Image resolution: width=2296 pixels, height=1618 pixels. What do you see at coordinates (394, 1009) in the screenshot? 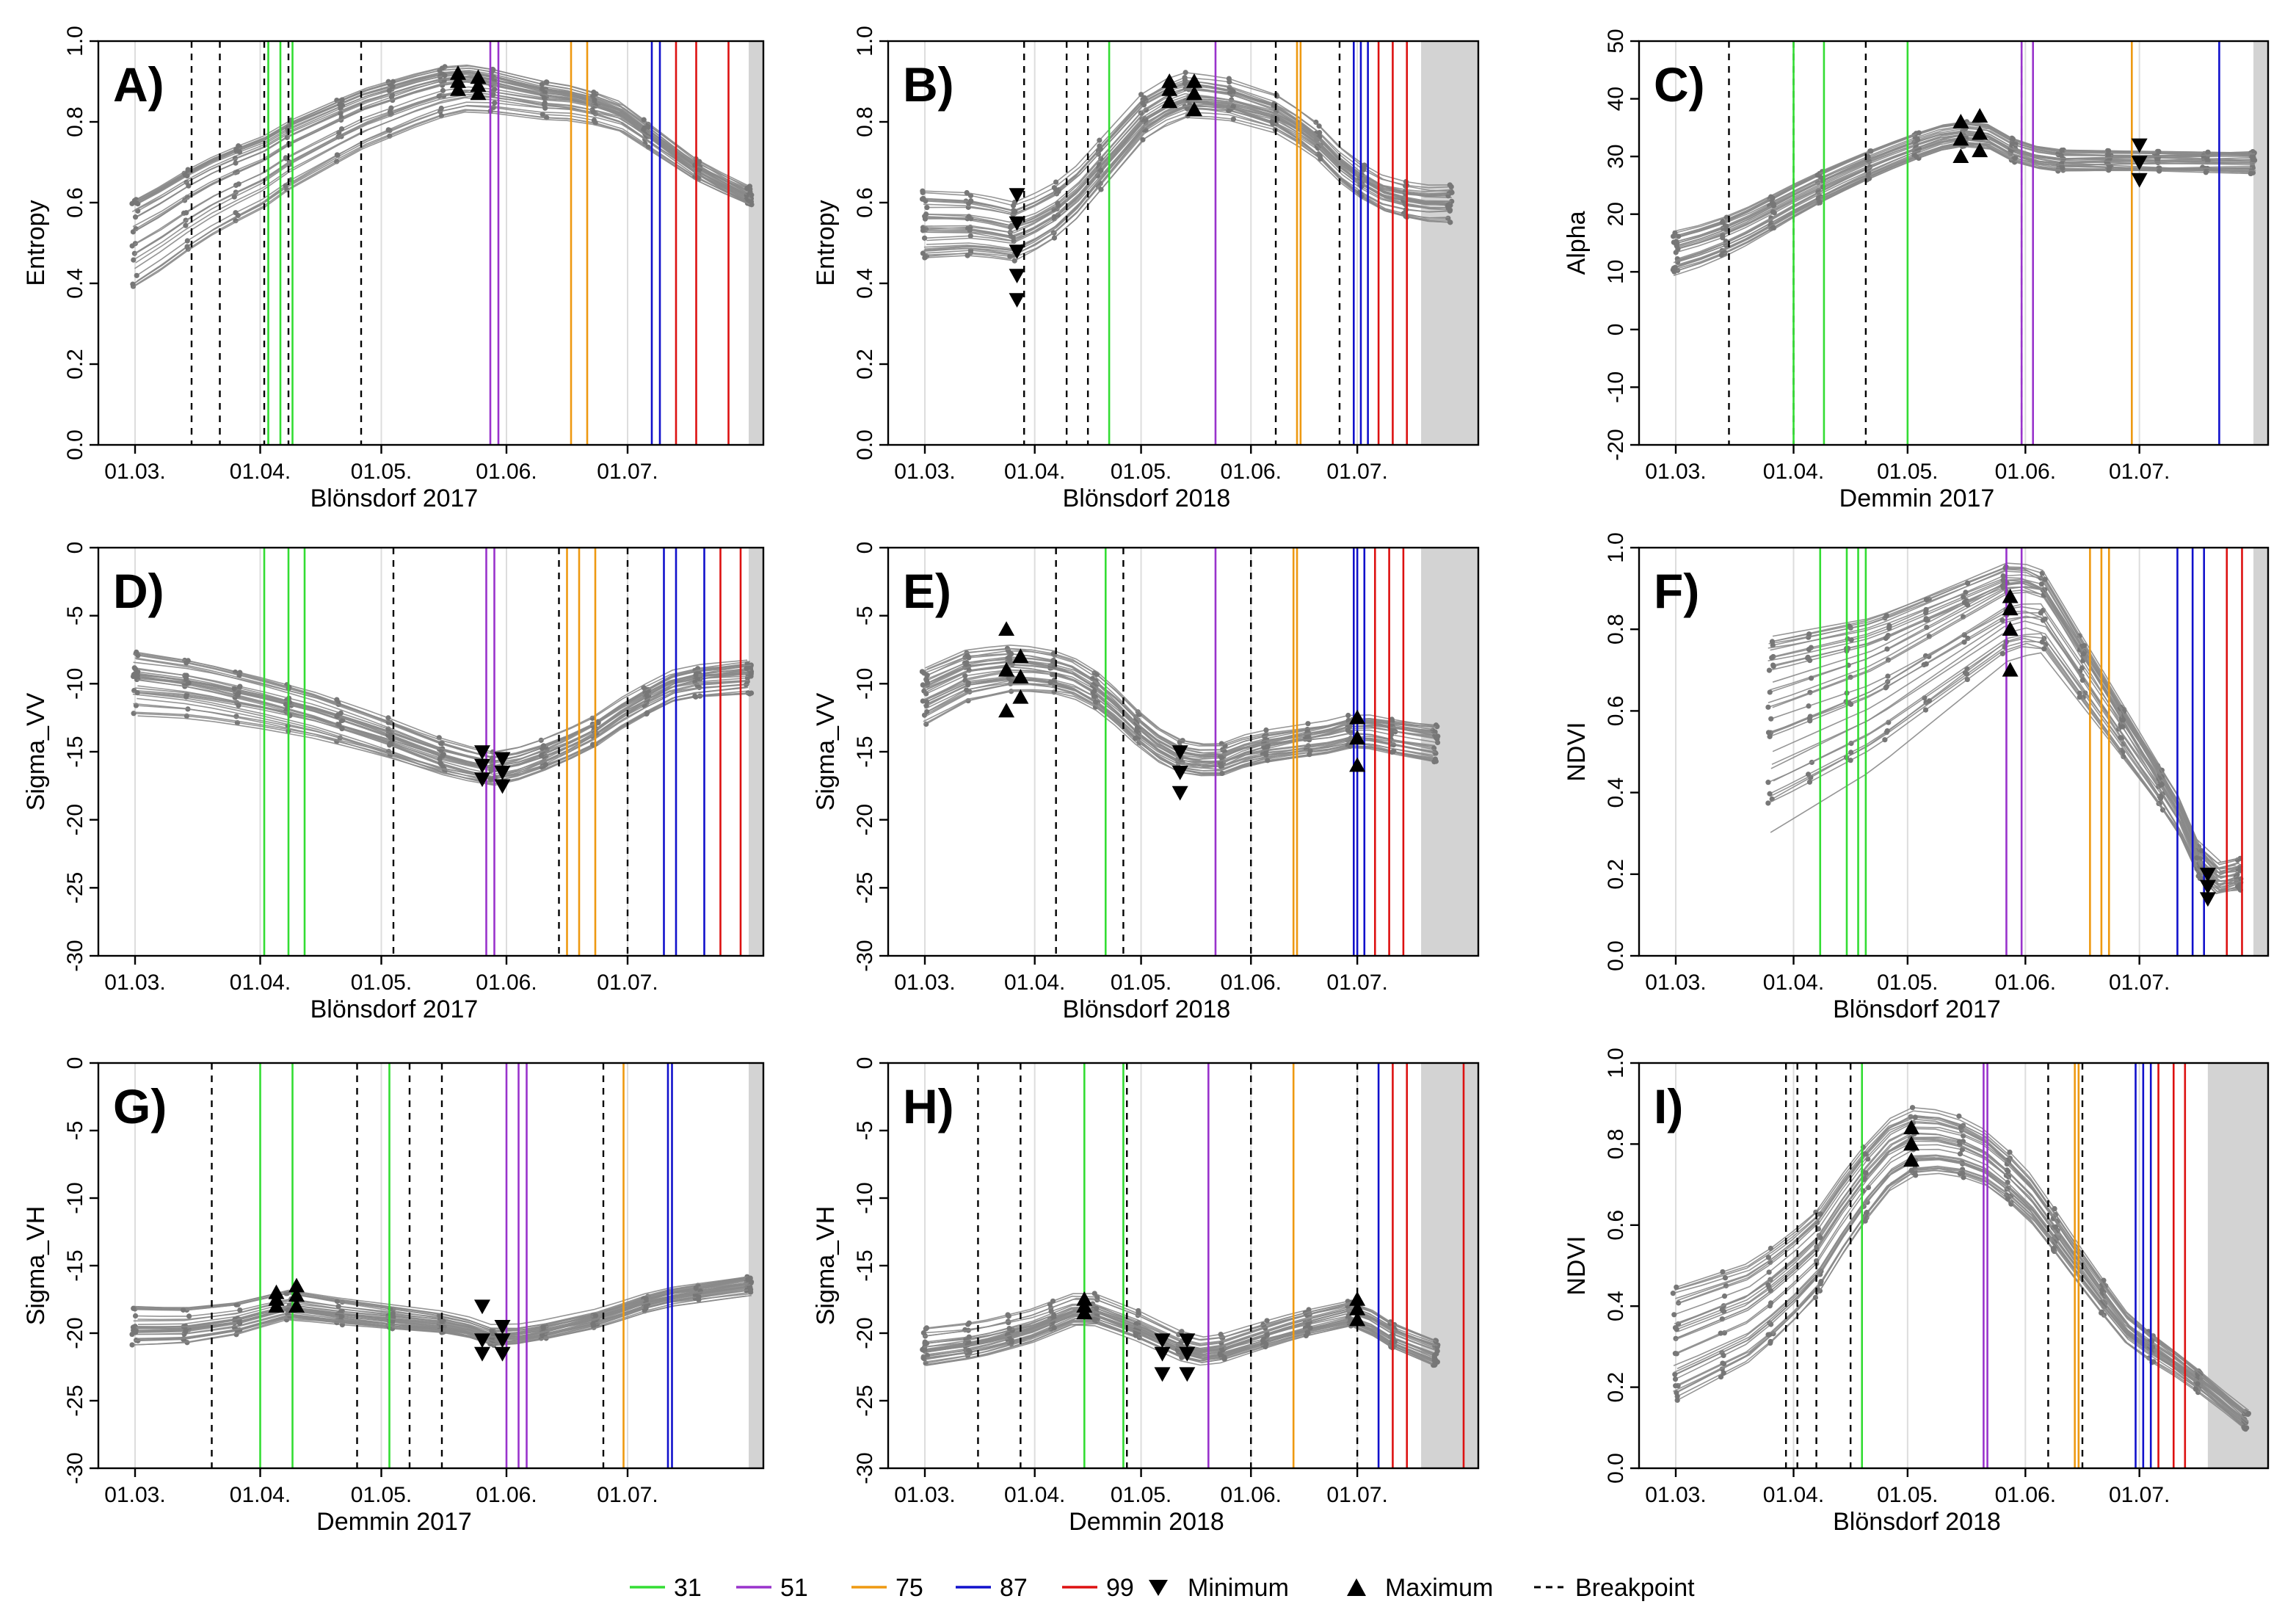
I see `x-axis-label: Blönsdorf 2017` at bounding box center [394, 1009].